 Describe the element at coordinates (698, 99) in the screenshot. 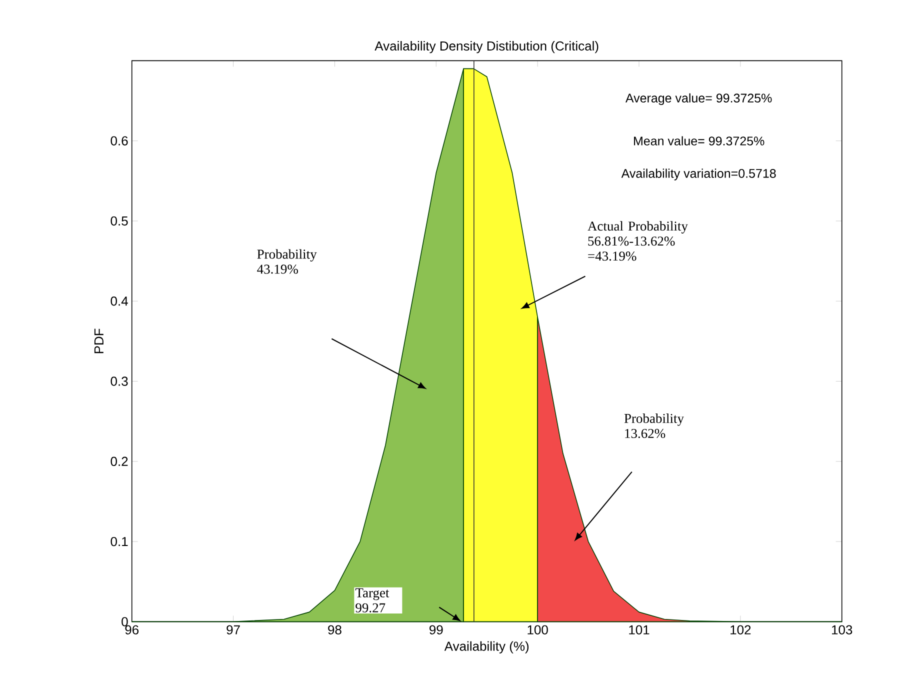

I see `annotation: Average value= 99.3725%` at that location.